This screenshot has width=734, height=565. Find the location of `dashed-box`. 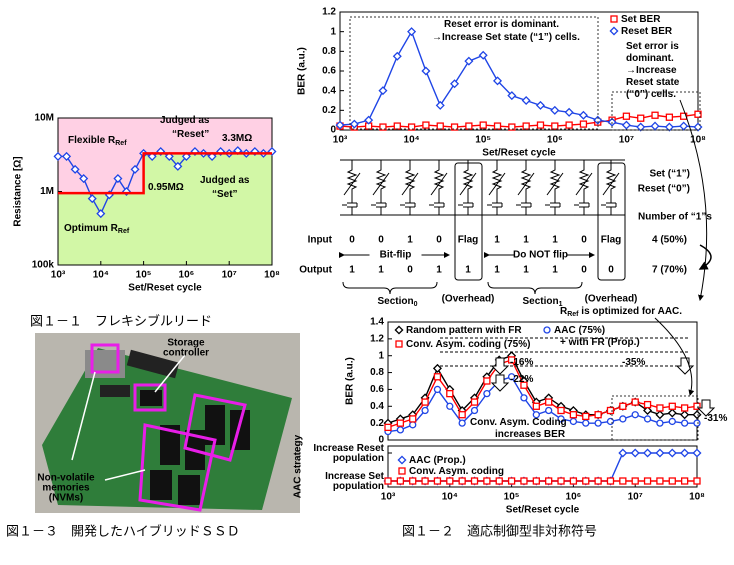

dashed-box is located at coordinates (656, 111).